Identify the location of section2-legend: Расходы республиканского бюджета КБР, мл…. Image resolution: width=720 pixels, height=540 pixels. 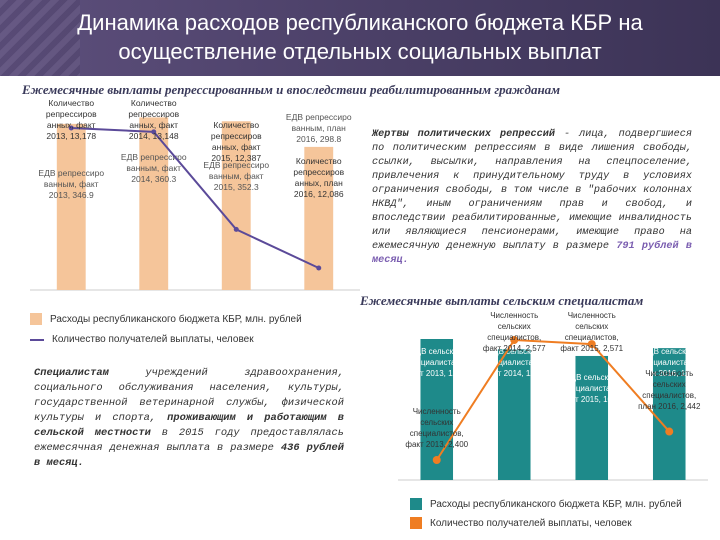
(546, 518).